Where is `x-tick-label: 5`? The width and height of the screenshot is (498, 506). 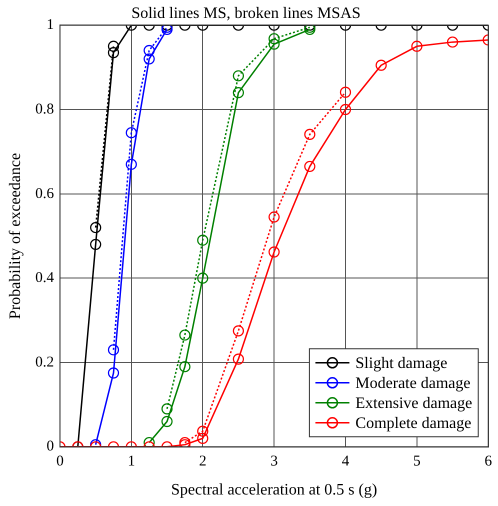
x-tick-label: 5 is located at coordinates (417, 462).